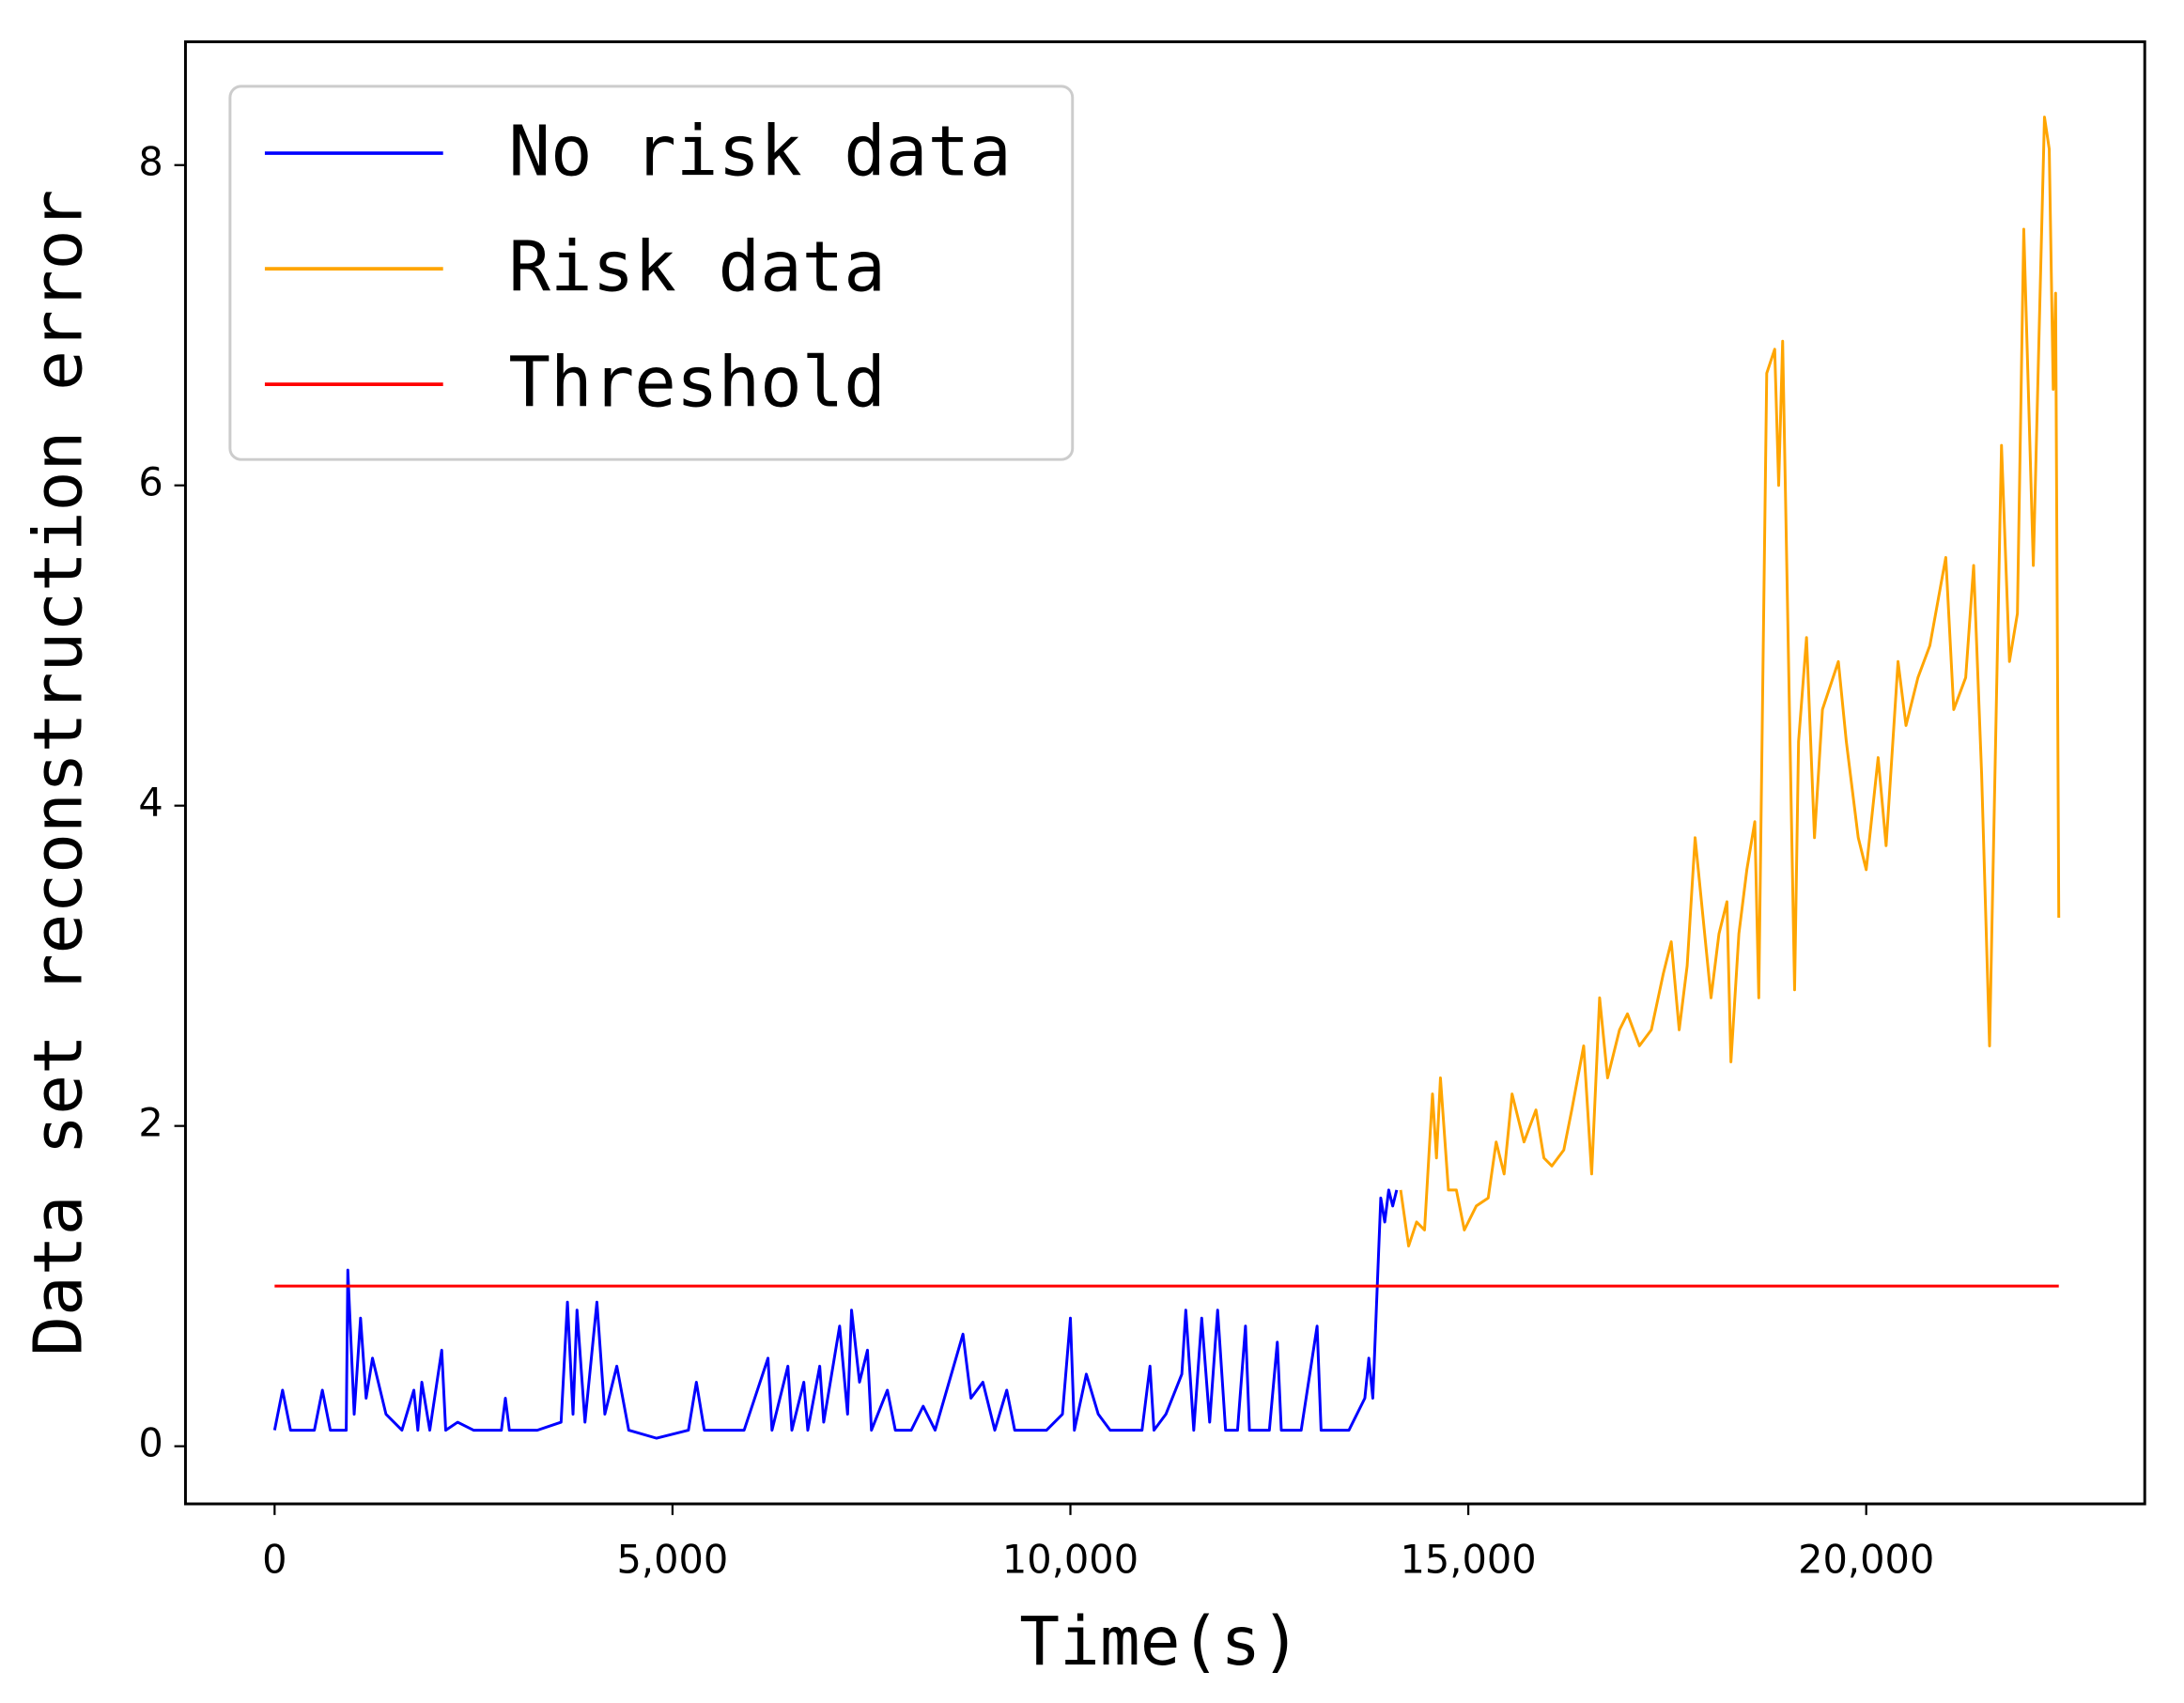 The height and width of the screenshot is (1703, 2184). I want to click on x-axis-label: Time(s), so click(1160, 1641).